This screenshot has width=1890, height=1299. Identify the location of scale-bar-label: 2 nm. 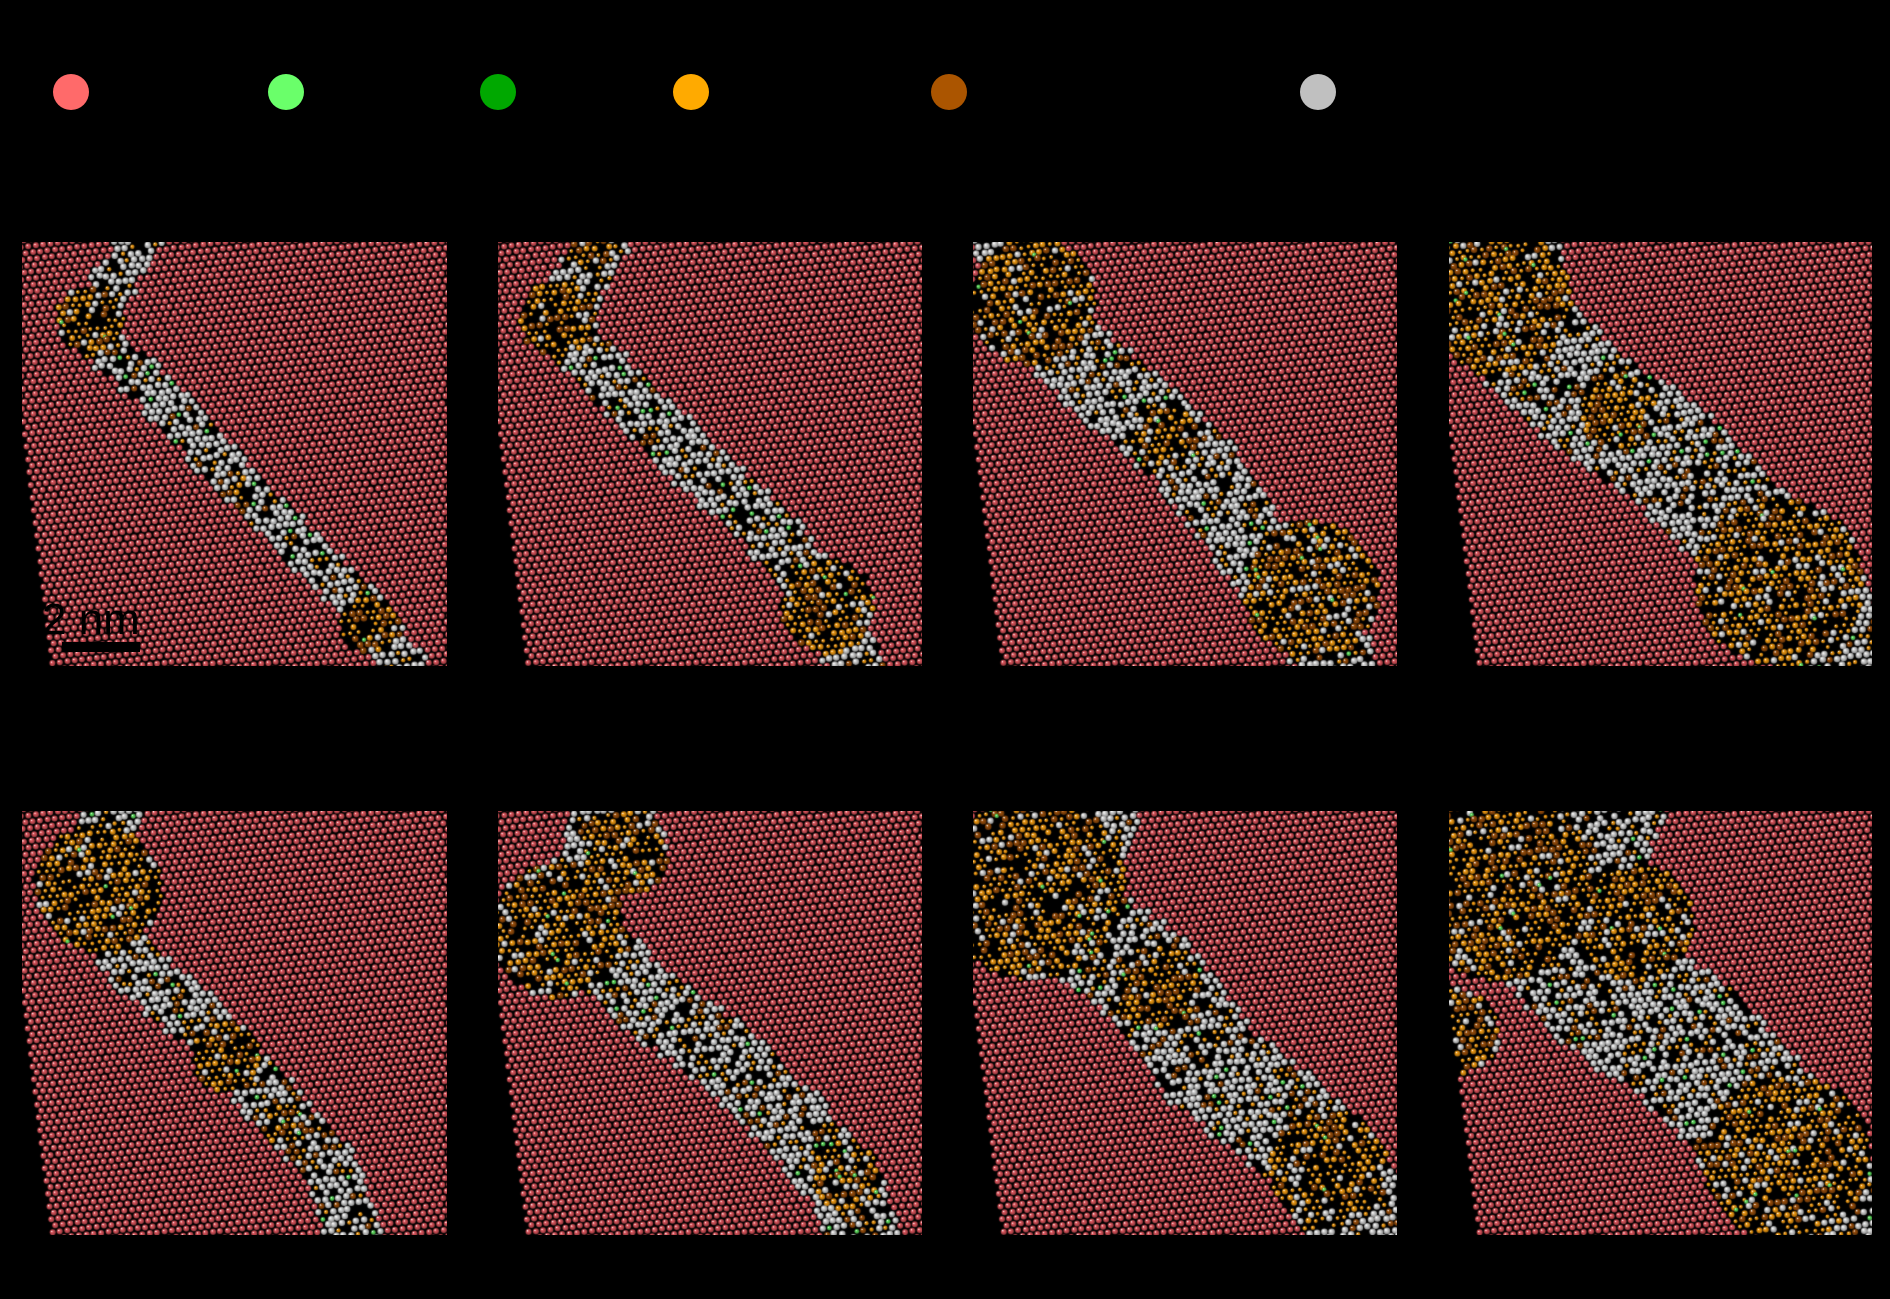
(91, 619).